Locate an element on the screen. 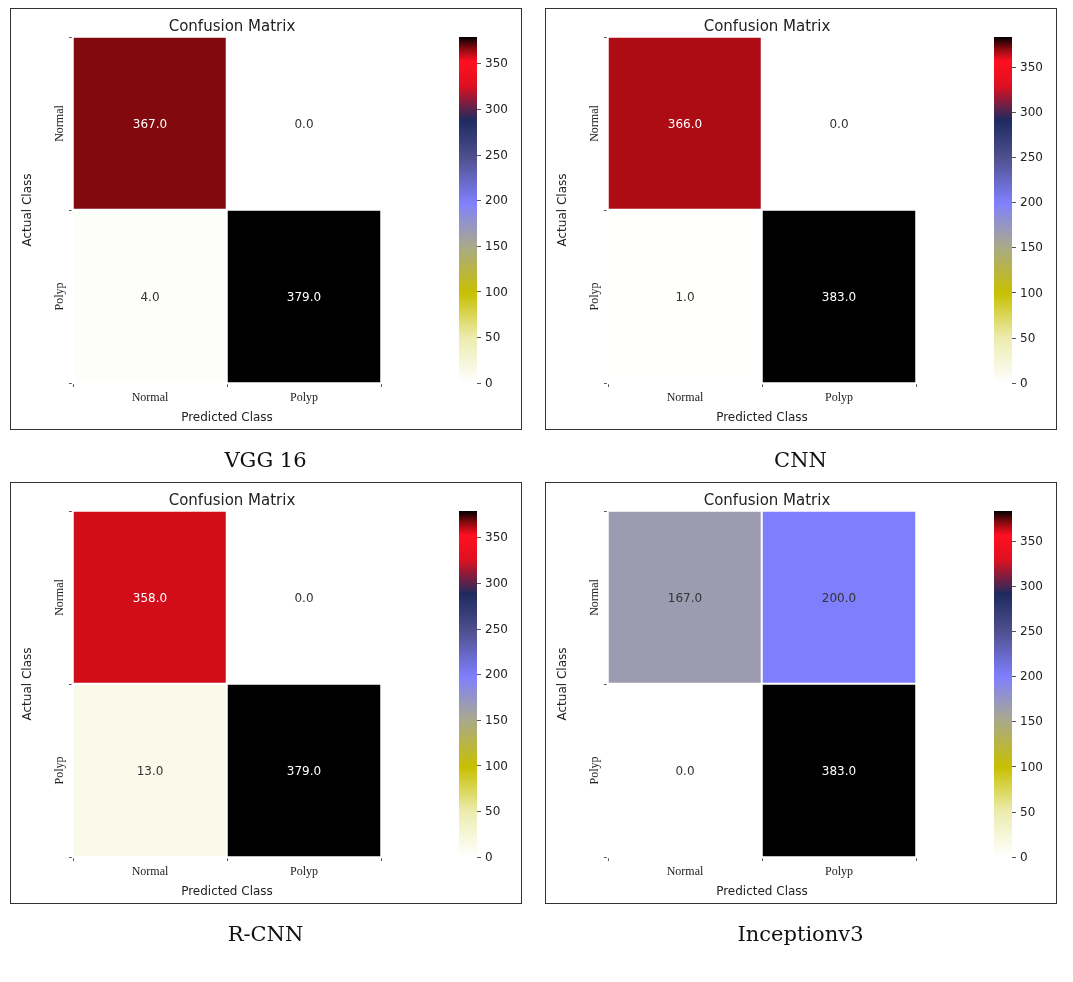 The image size is (1073, 982). text: CNN is located at coordinates (800, 460).